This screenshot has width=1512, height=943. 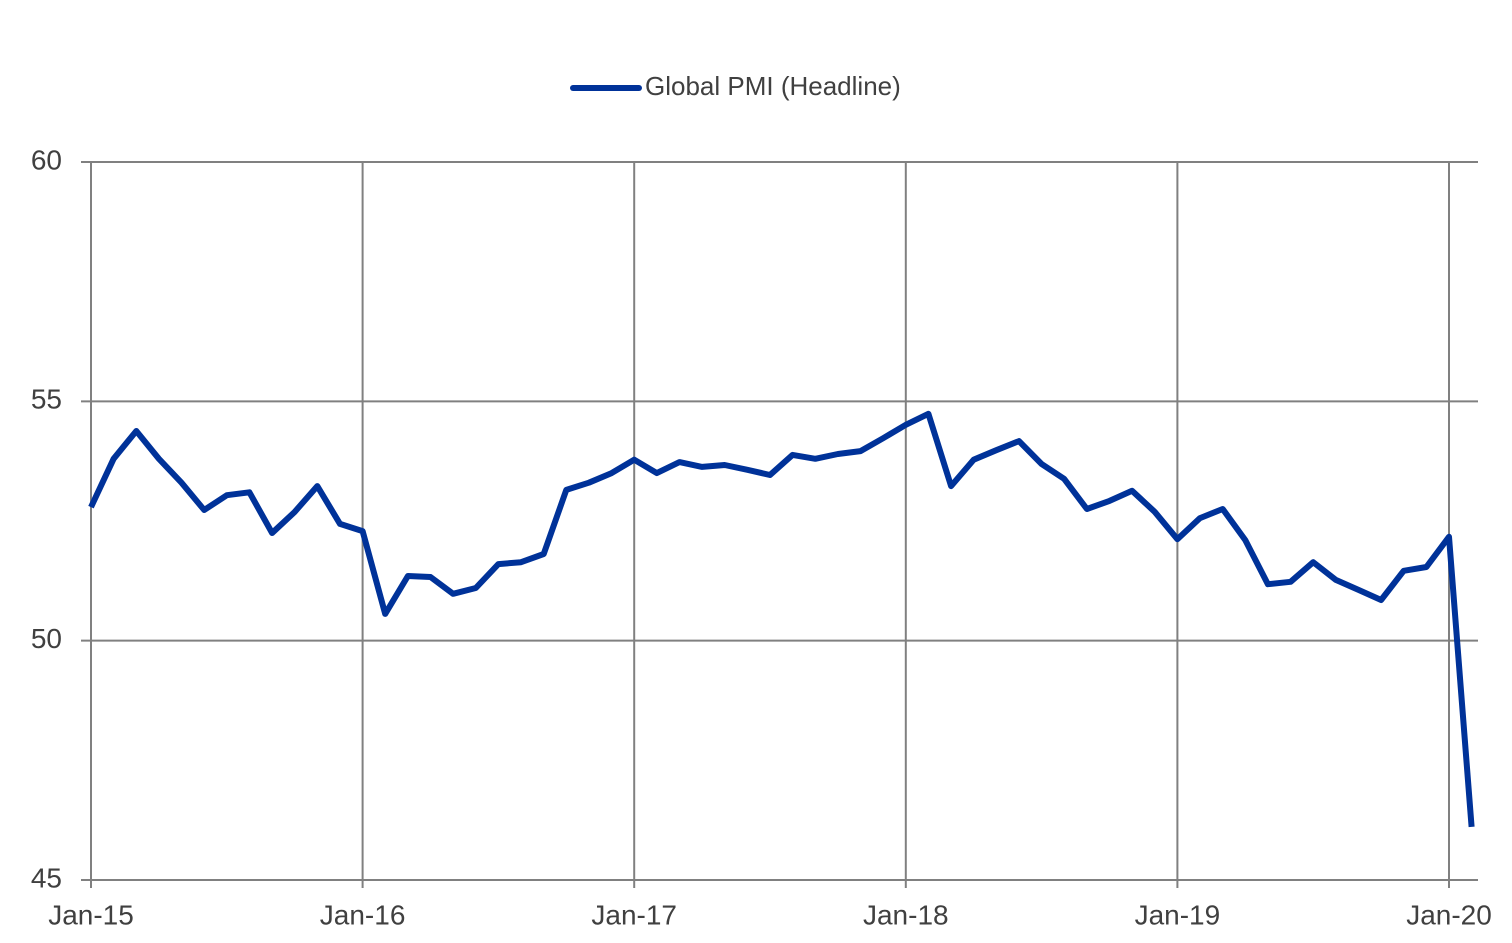 I want to click on x-tick-label: Jan-20, so click(x=1449, y=914).